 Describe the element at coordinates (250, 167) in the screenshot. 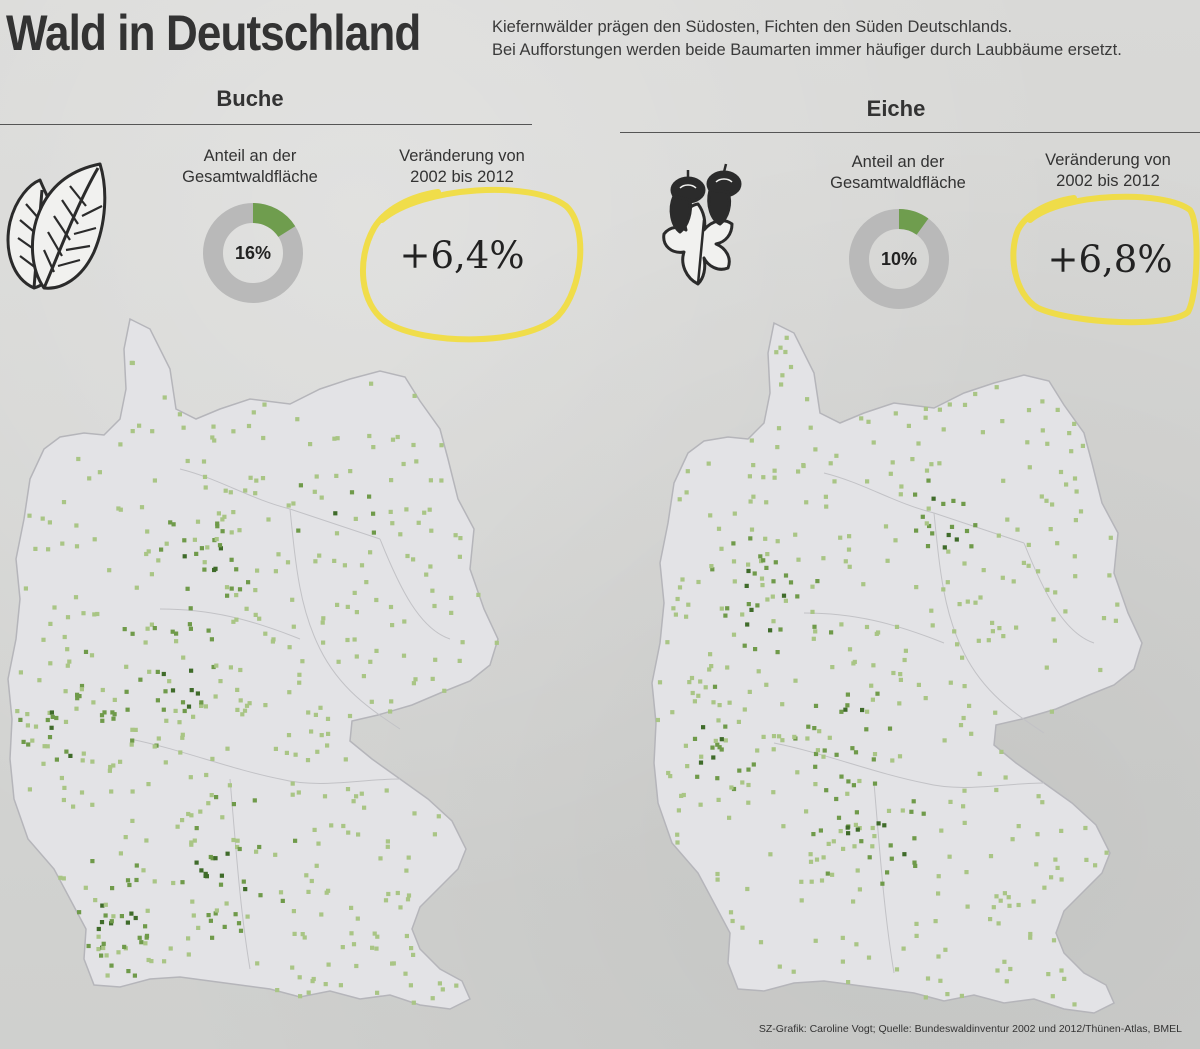

I see `share-label-buche: Anteil an der Gesamtwaldfläche` at that location.